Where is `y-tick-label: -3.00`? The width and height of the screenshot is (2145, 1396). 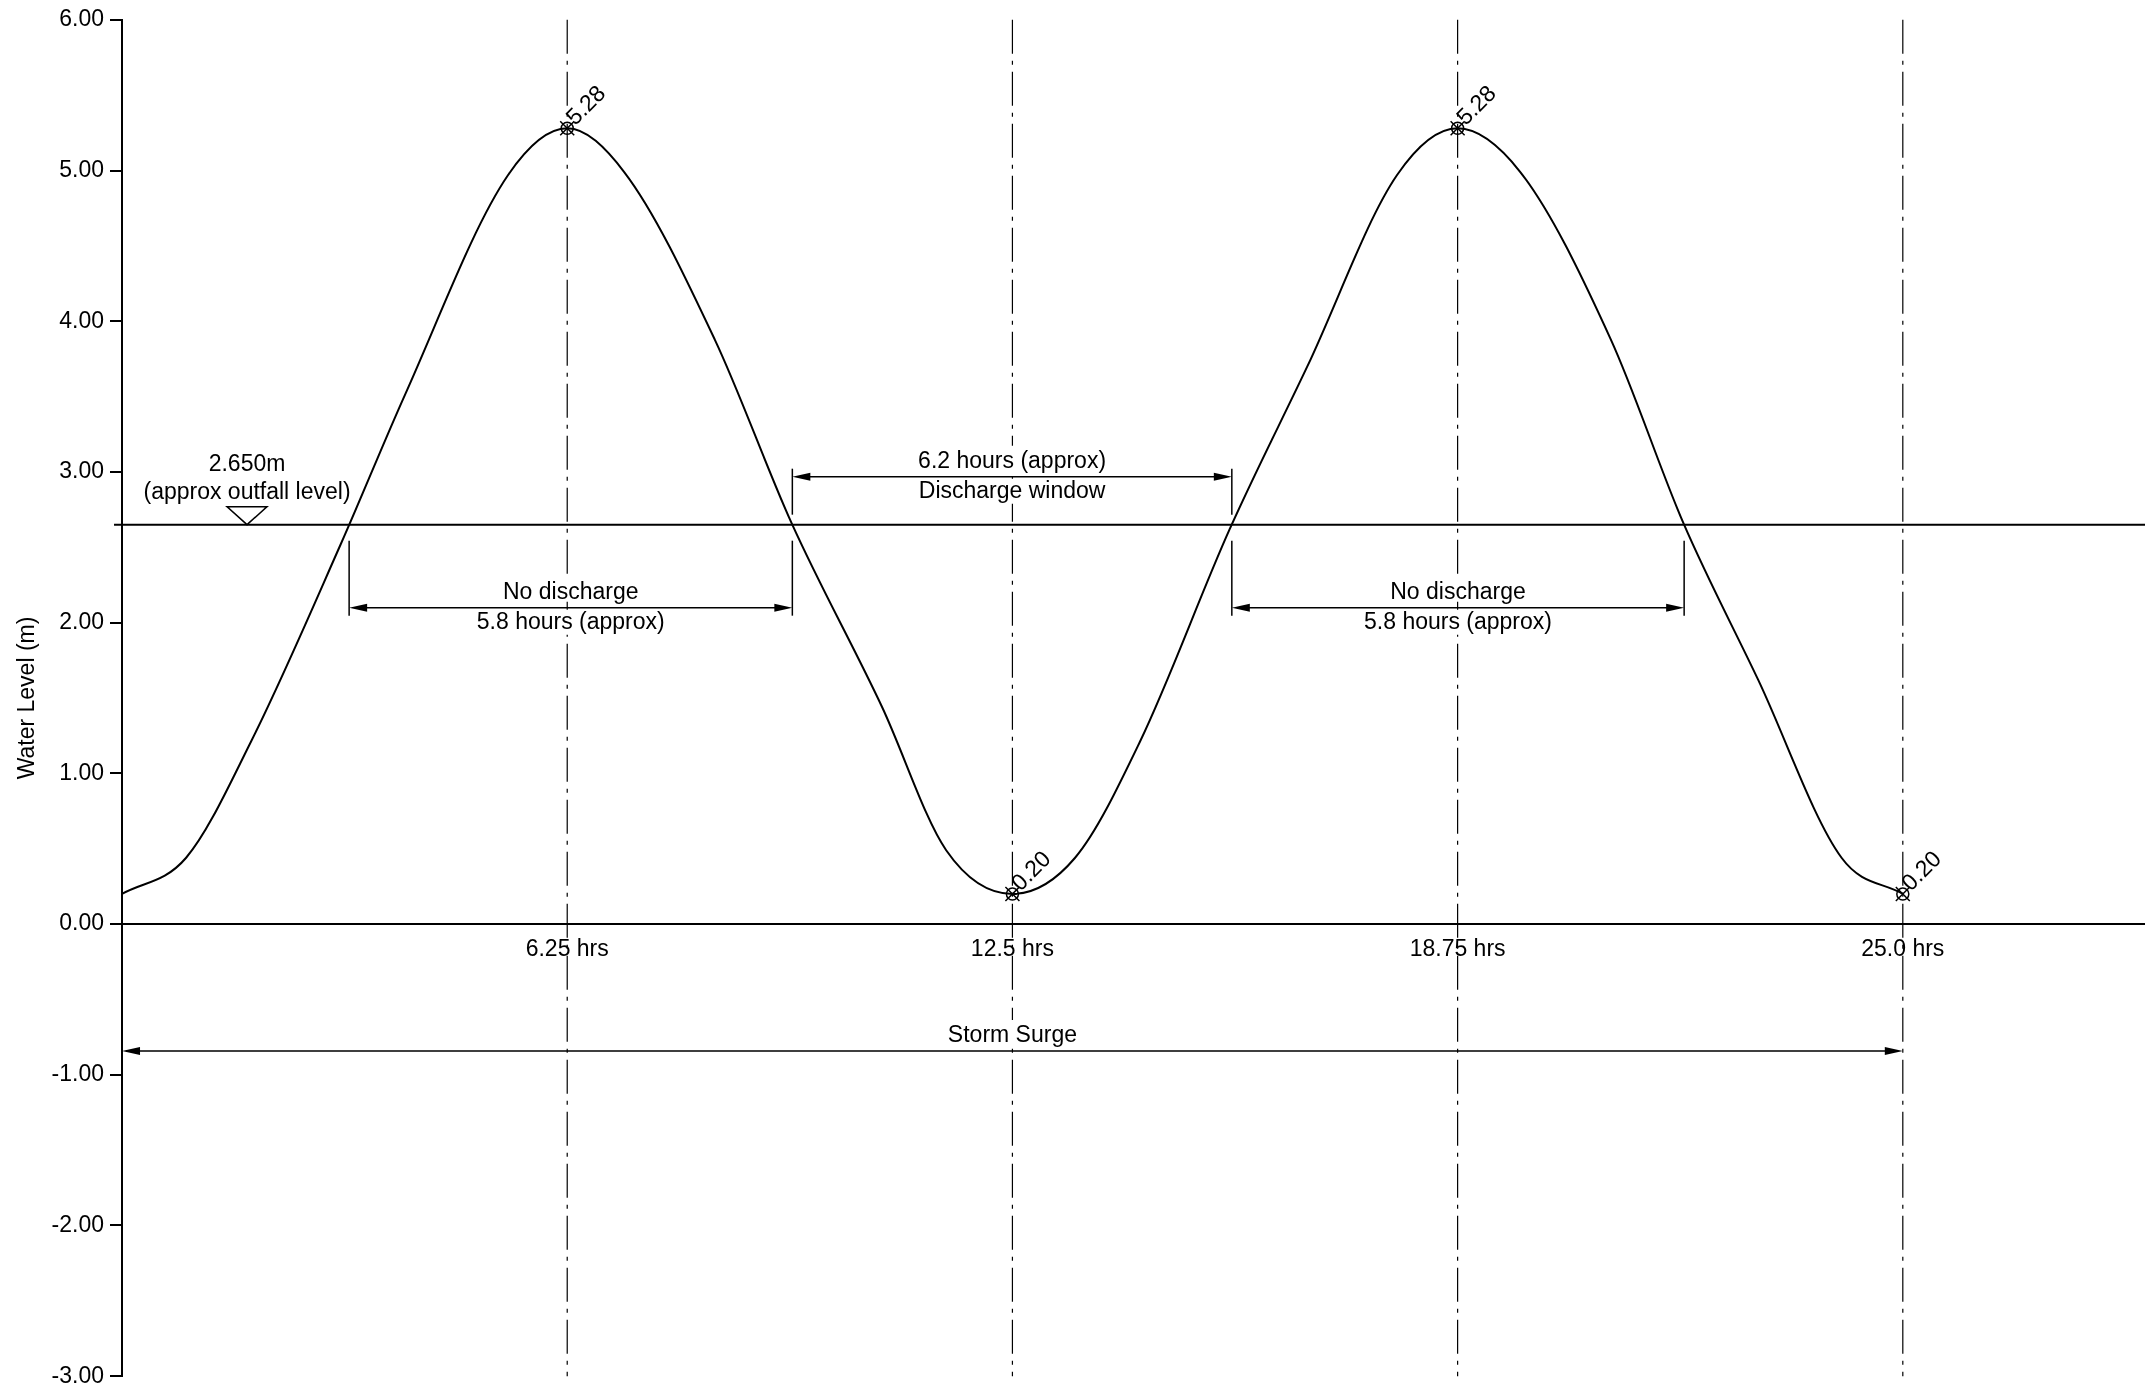 y-tick-label: -3.00 is located at coordinates (78, 1374).